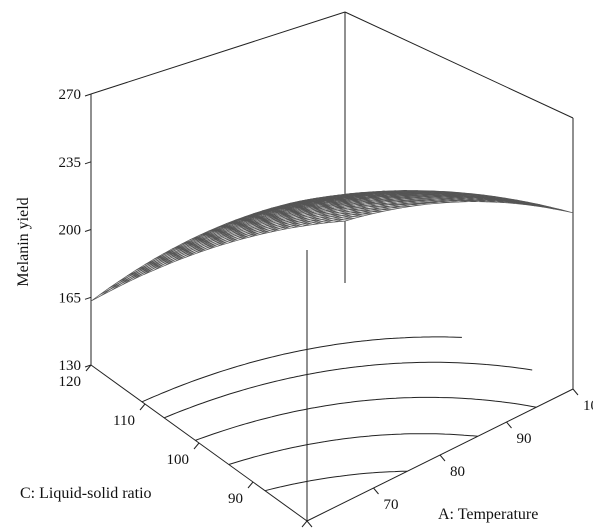 The image size is (593, 531). I want to click on z-axis-title: Melanin yield, so click(23, 241).